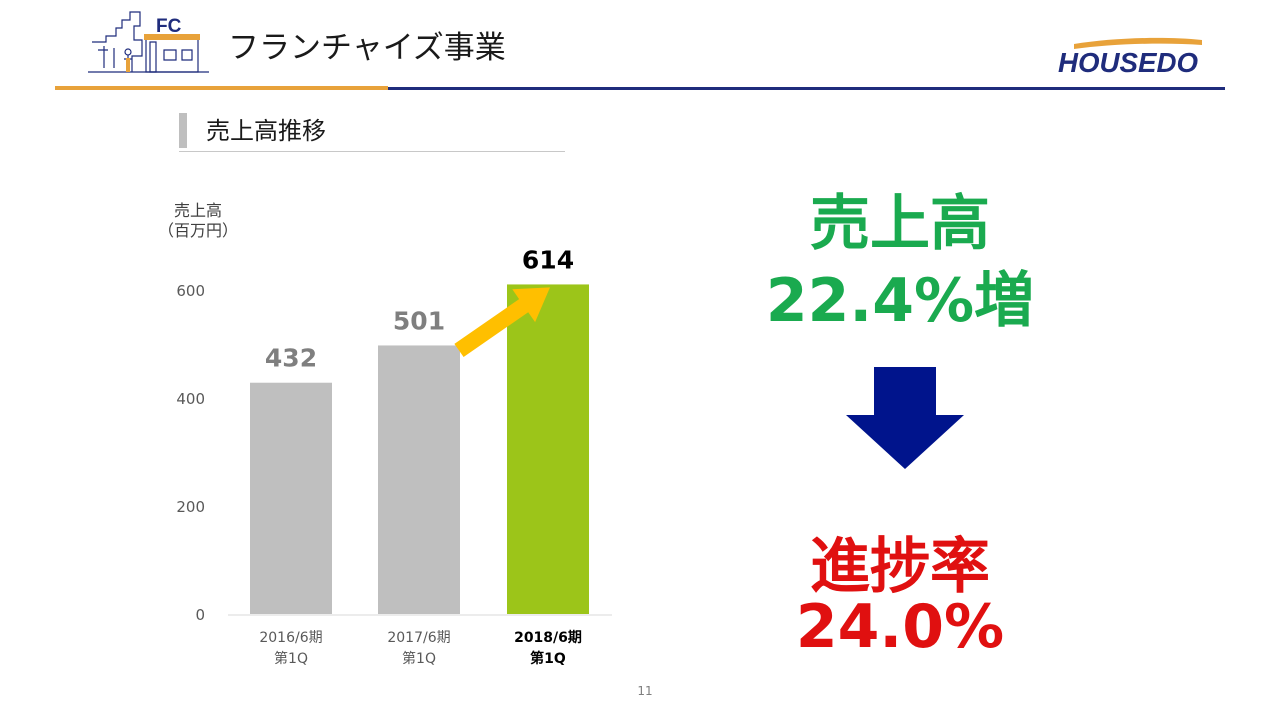 This screenshot has height=720, width=1280. What do you see at coordinates (900, 627) in the screenshot?
I see `progress-value: 24.0%` at bounding box center [900, 627].